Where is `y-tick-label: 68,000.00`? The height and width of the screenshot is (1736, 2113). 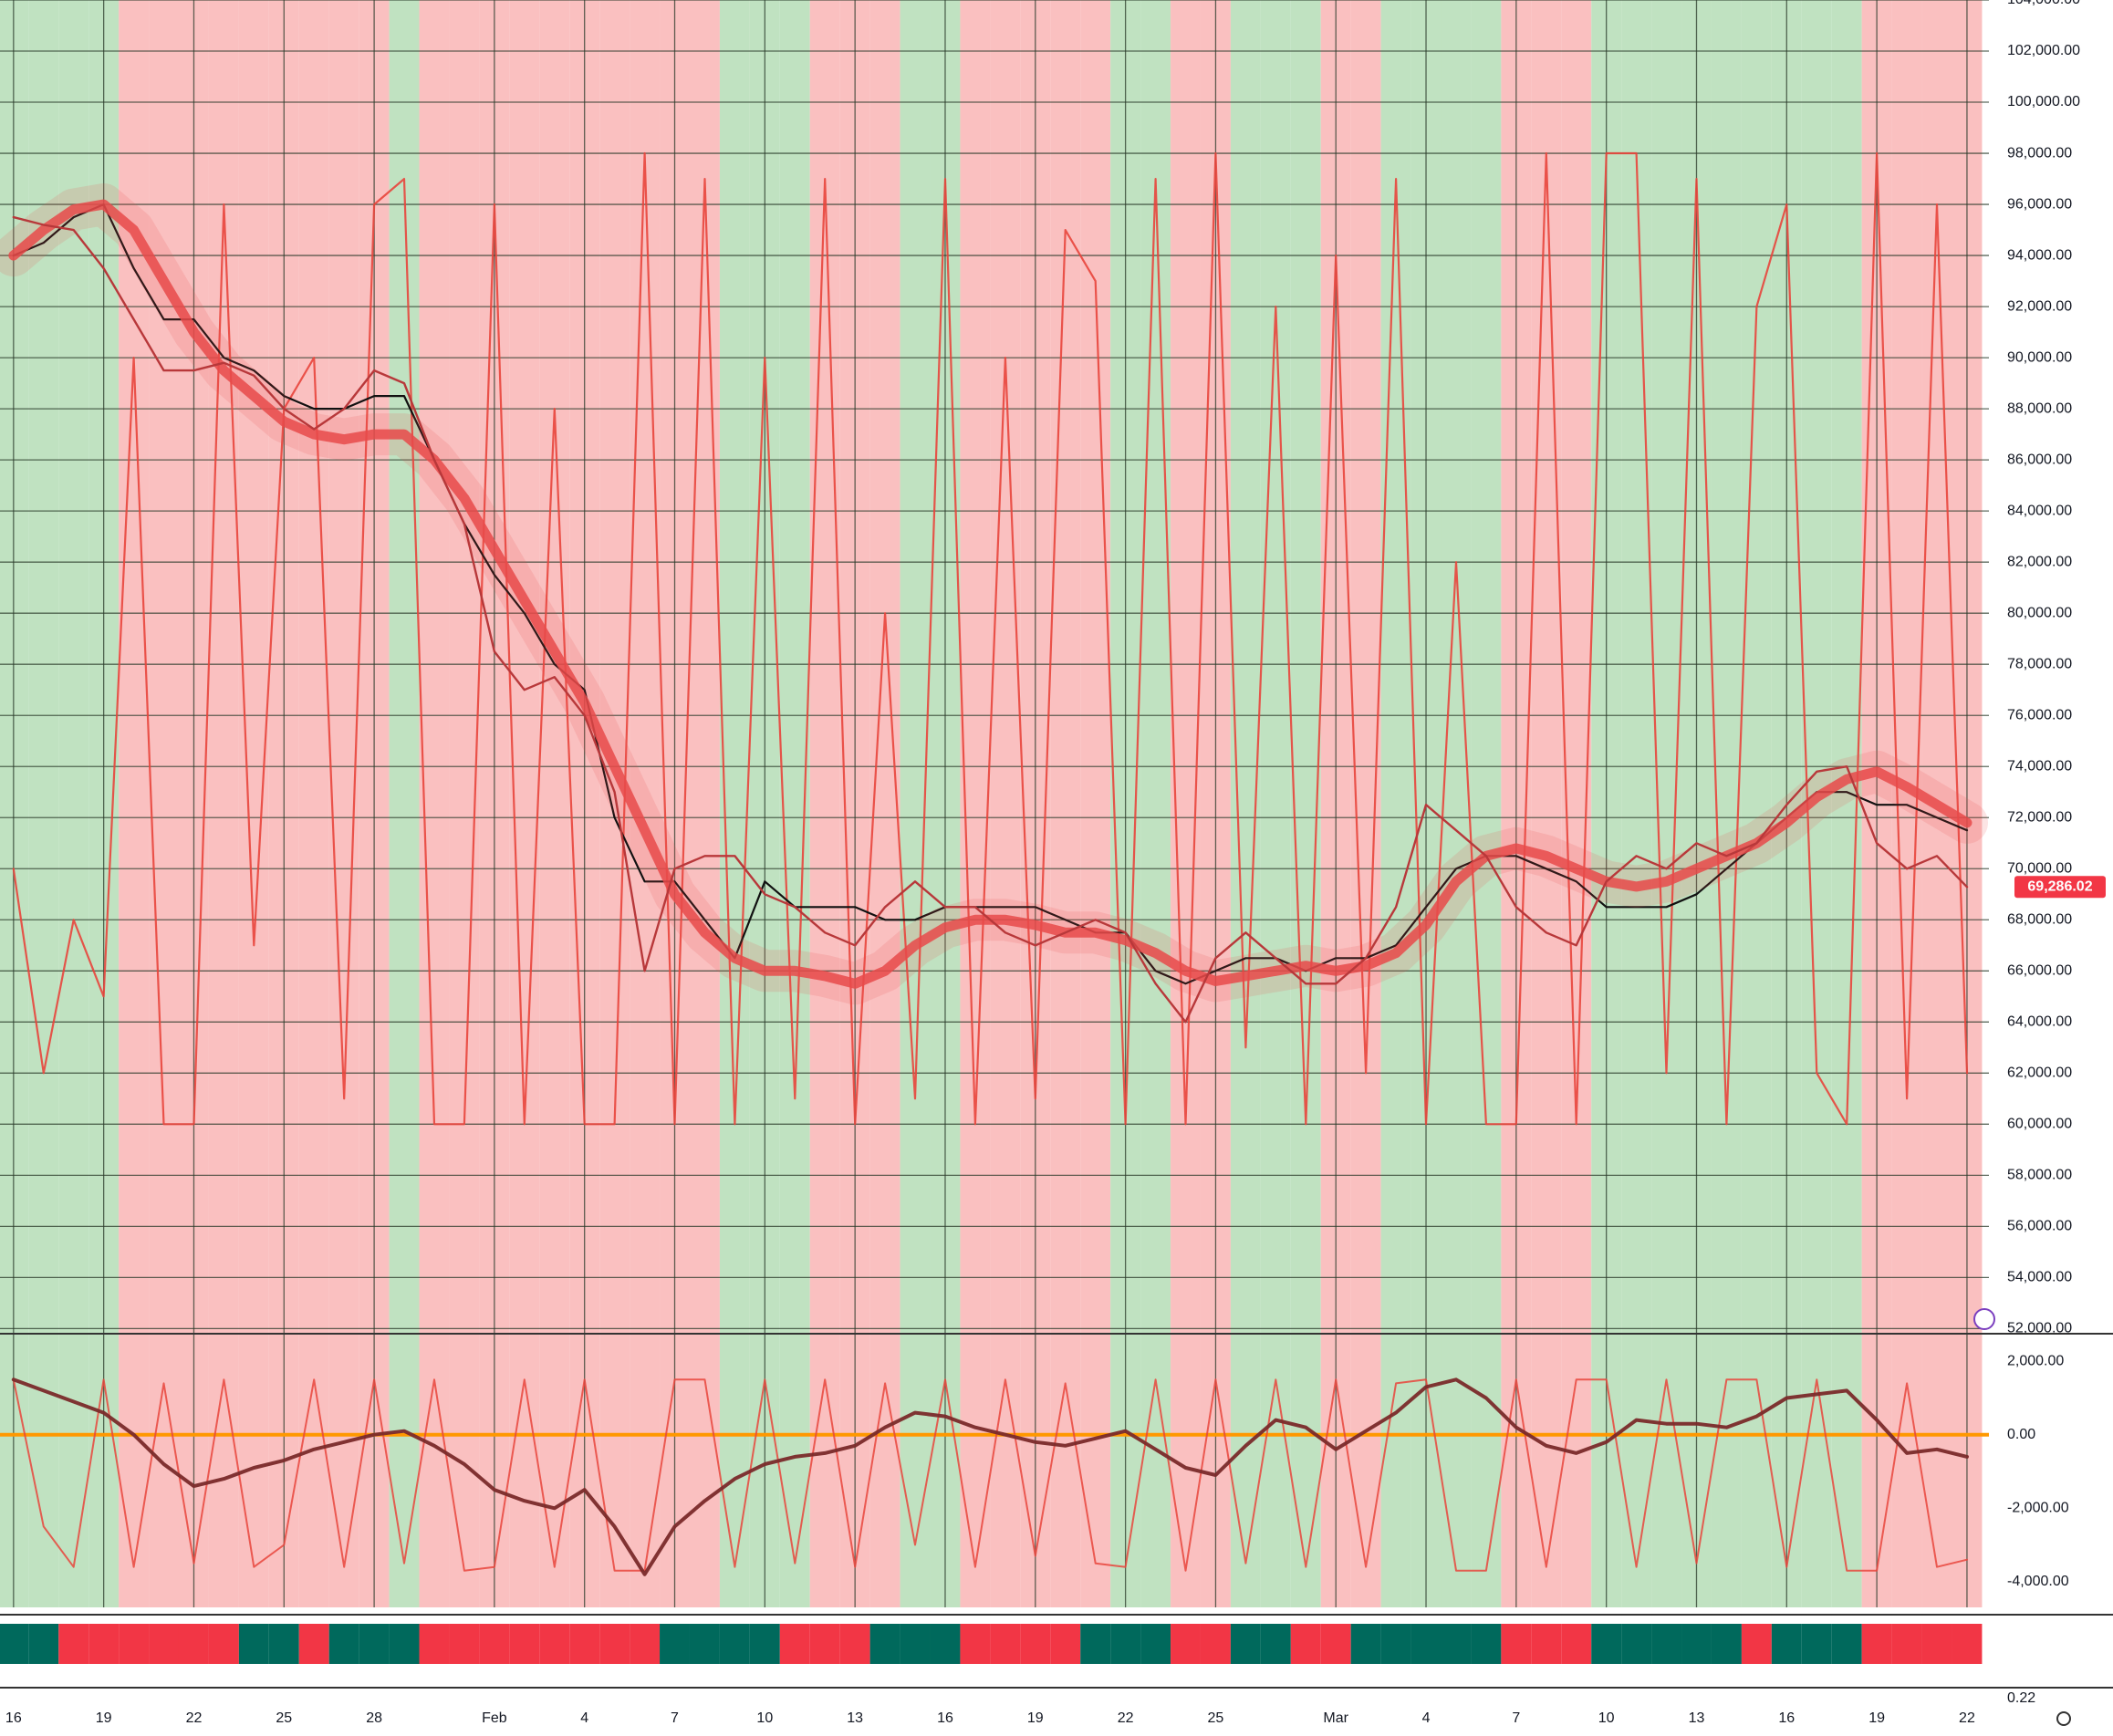
y-tick-label: 68,000.00 is located at coordinates (2040, 919).